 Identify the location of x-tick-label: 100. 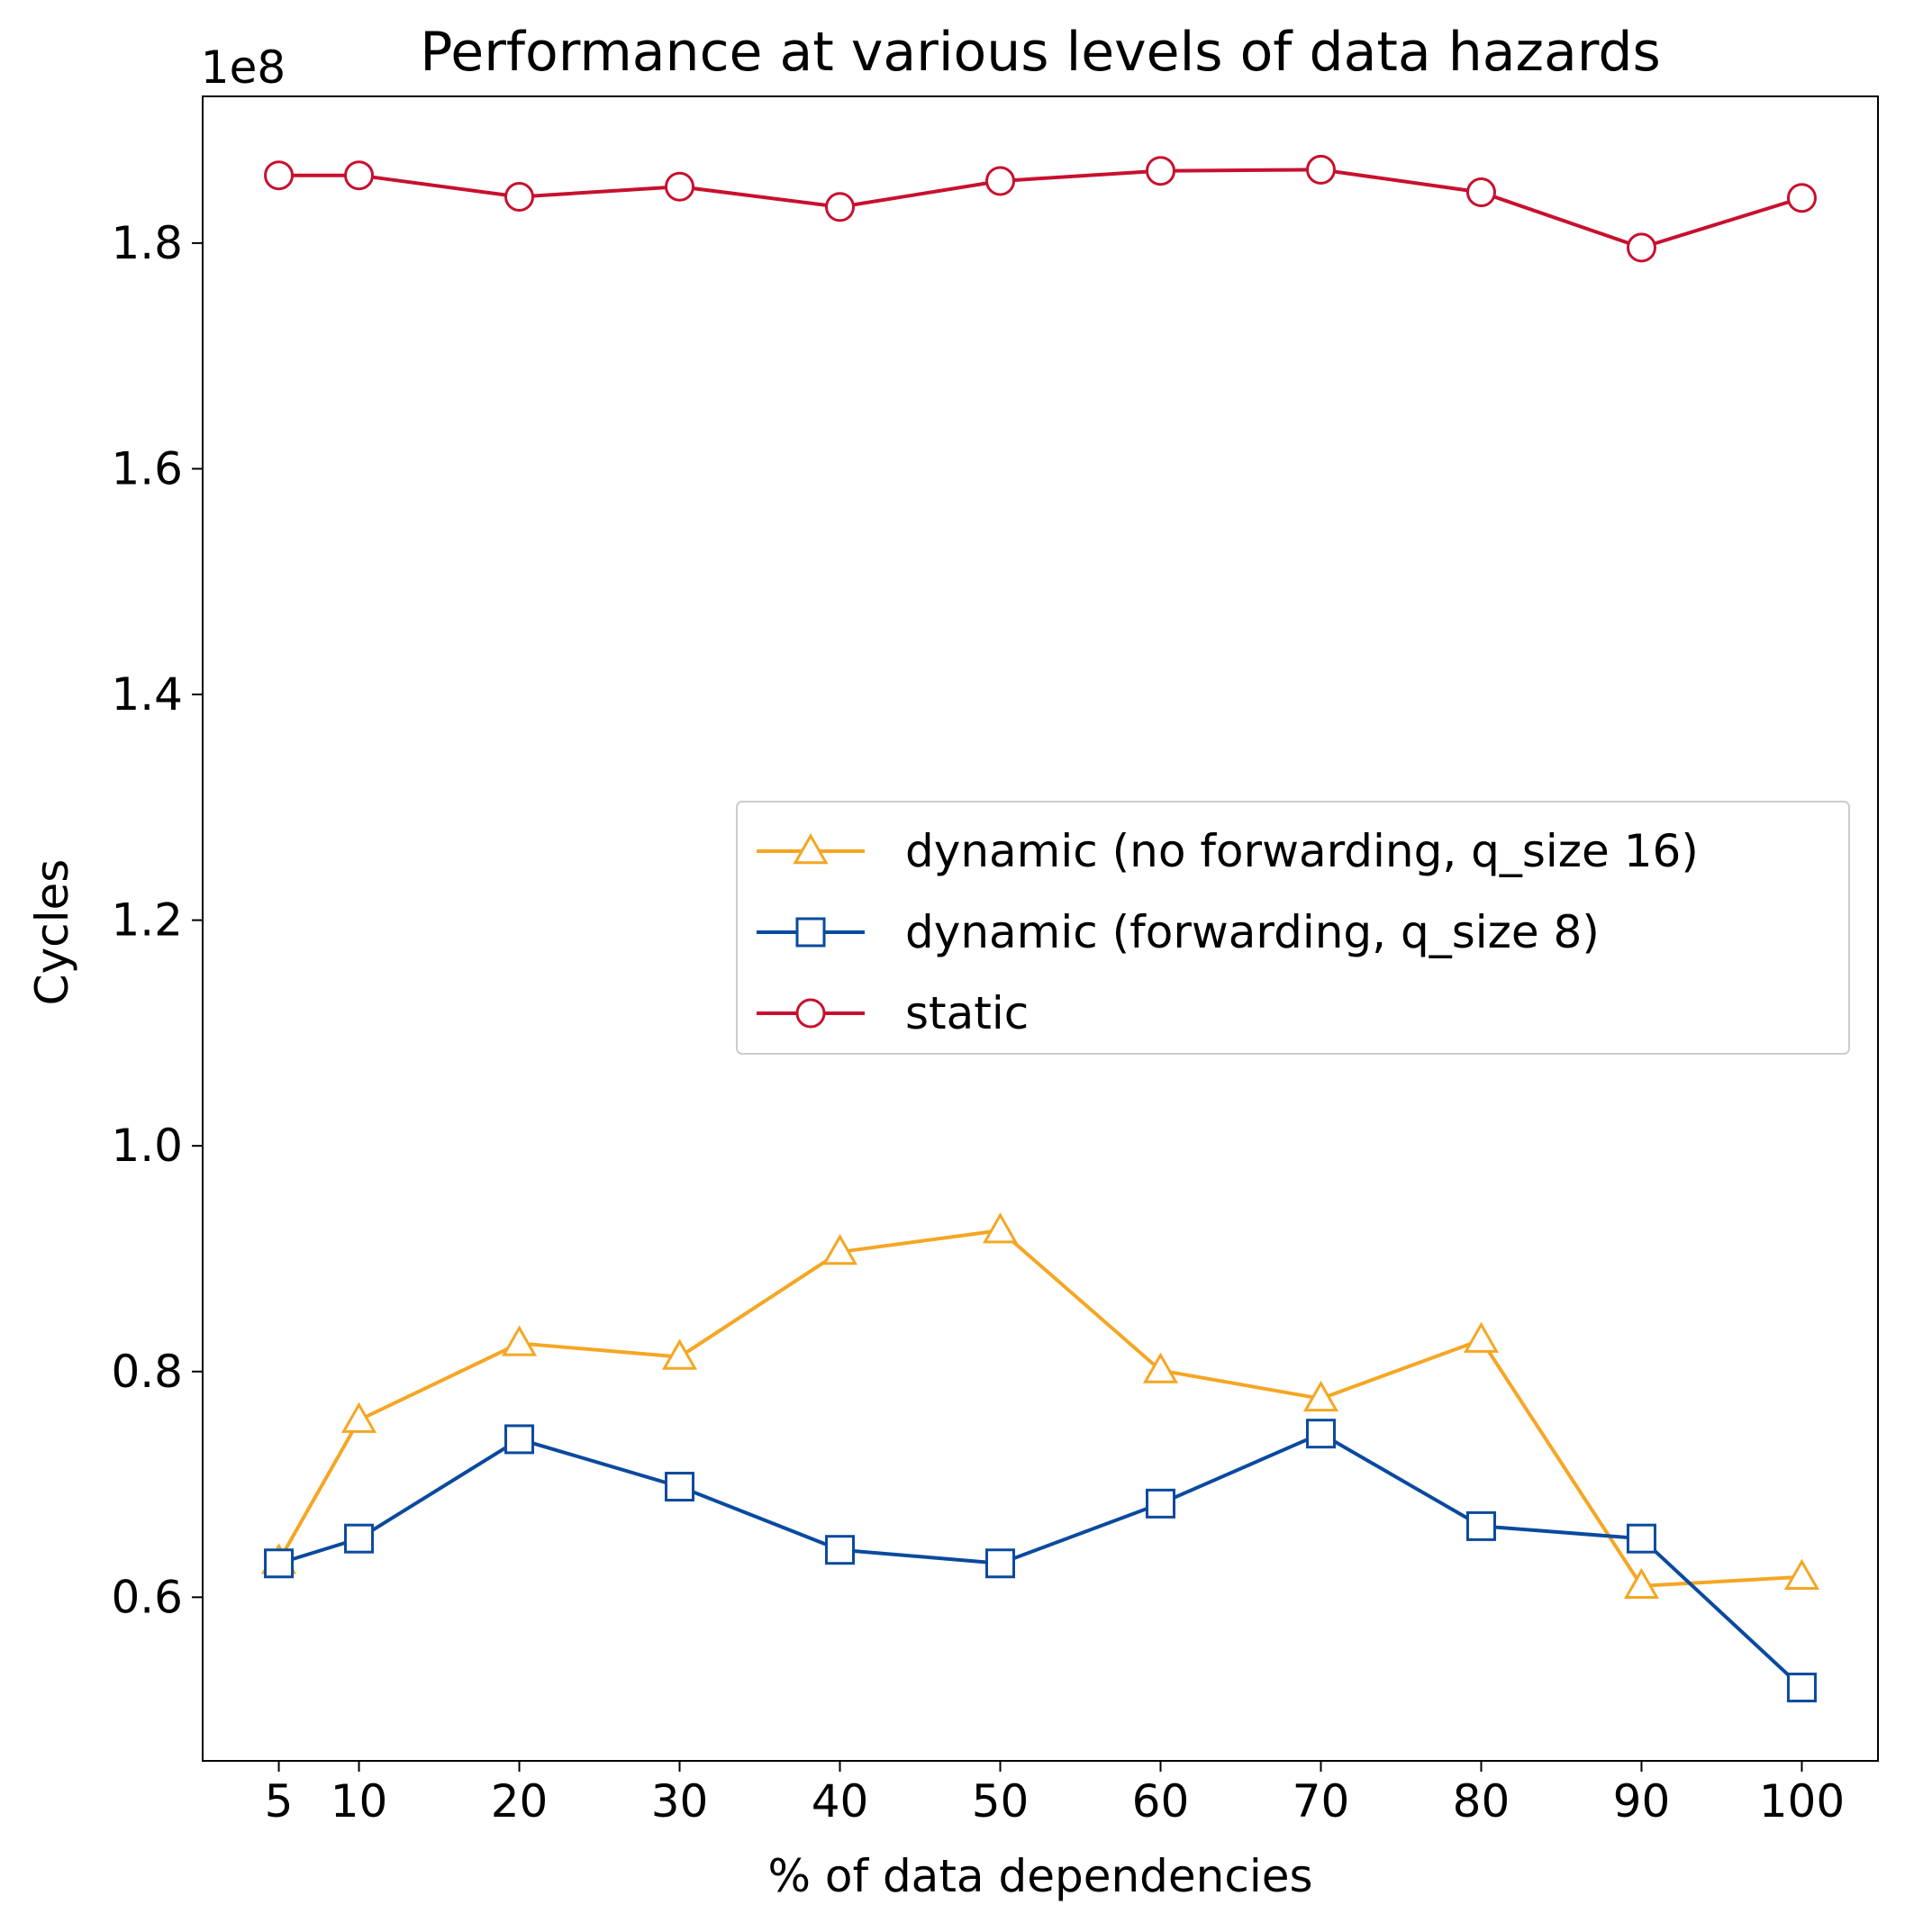
(1802, 1801).